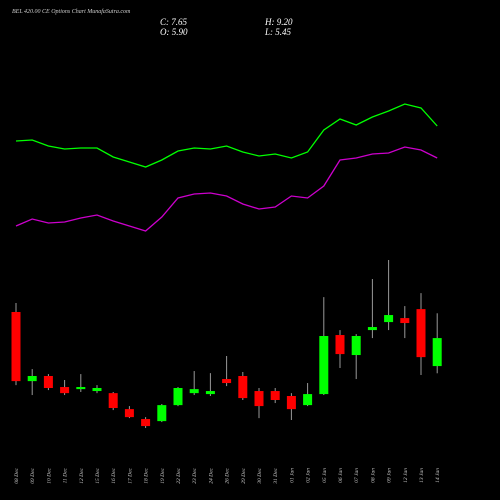  I want to click on x-tick-label: 26 Dec, so click(228, 475).